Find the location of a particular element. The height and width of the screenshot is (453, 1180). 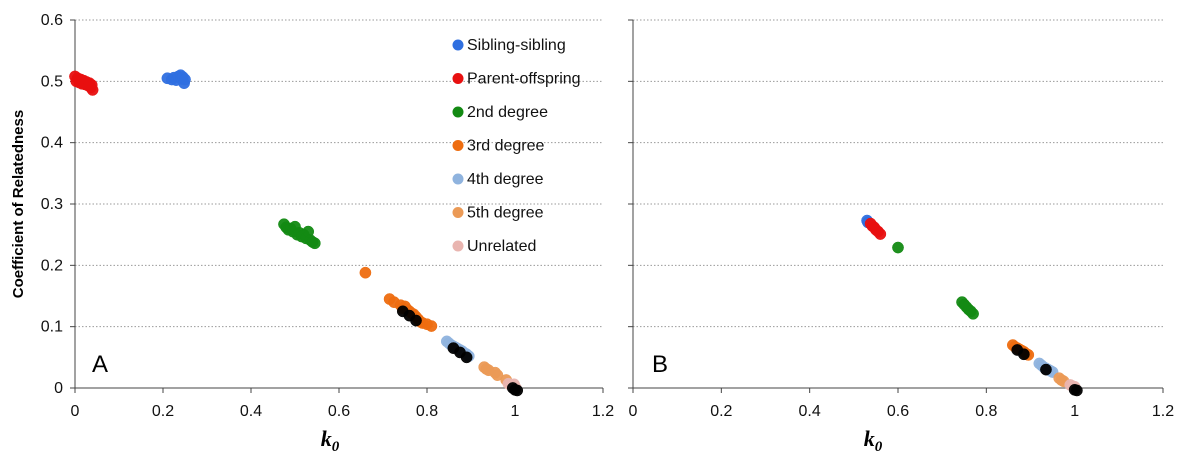

points-b is located at coordinates (972, 305).